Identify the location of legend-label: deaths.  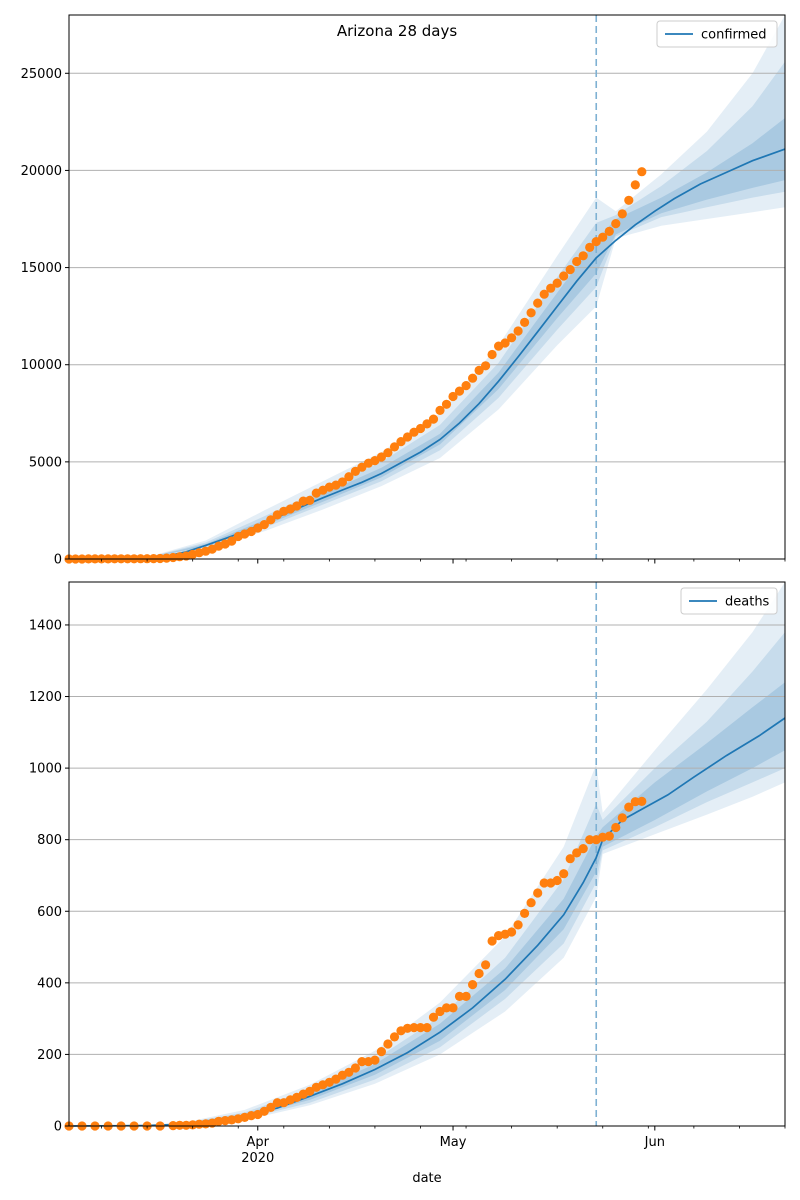
(747, 602).